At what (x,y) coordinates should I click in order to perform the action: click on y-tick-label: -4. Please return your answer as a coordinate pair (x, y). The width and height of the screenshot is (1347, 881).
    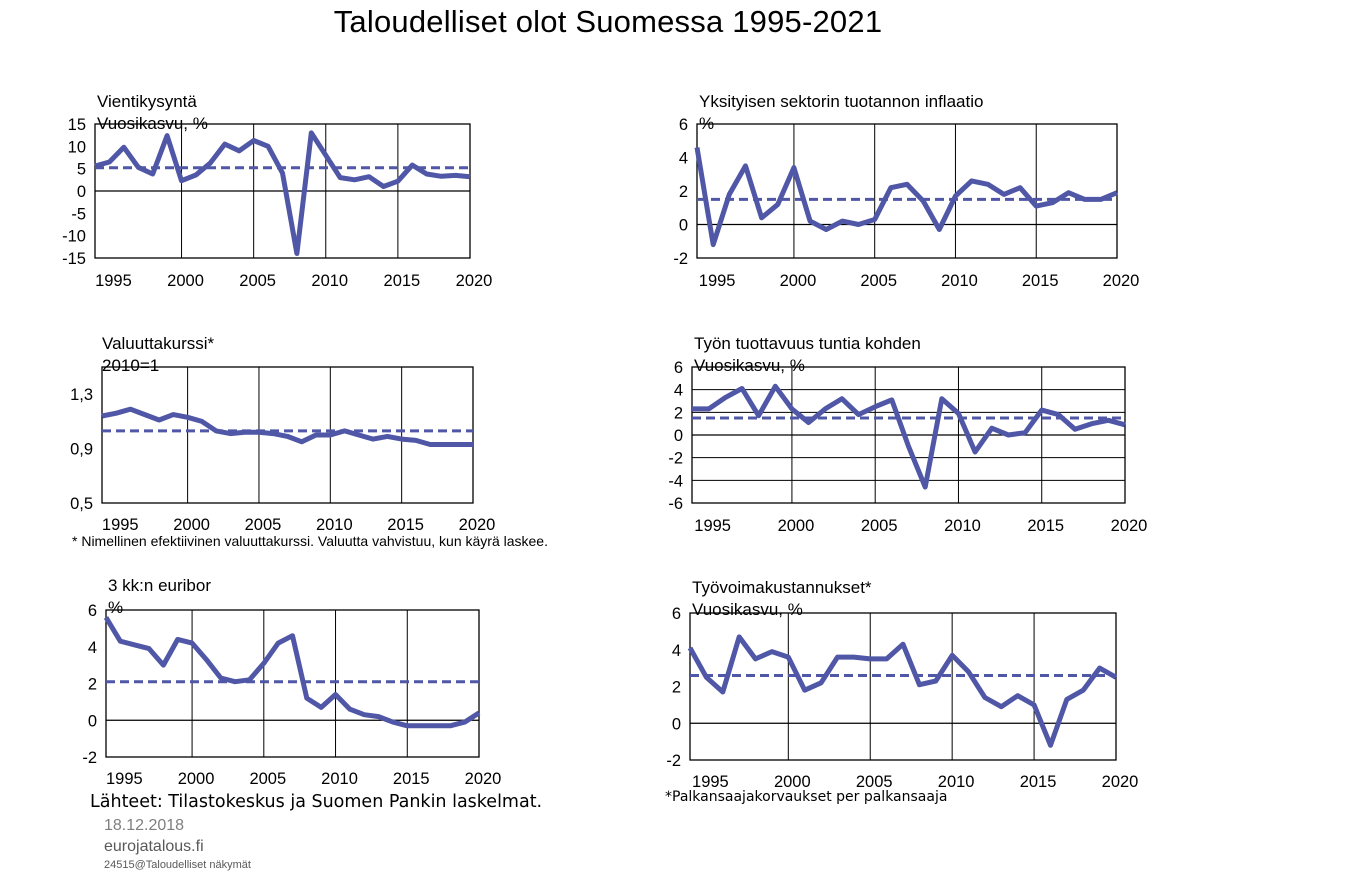
    Looking at the image, I should click on (675, 481).